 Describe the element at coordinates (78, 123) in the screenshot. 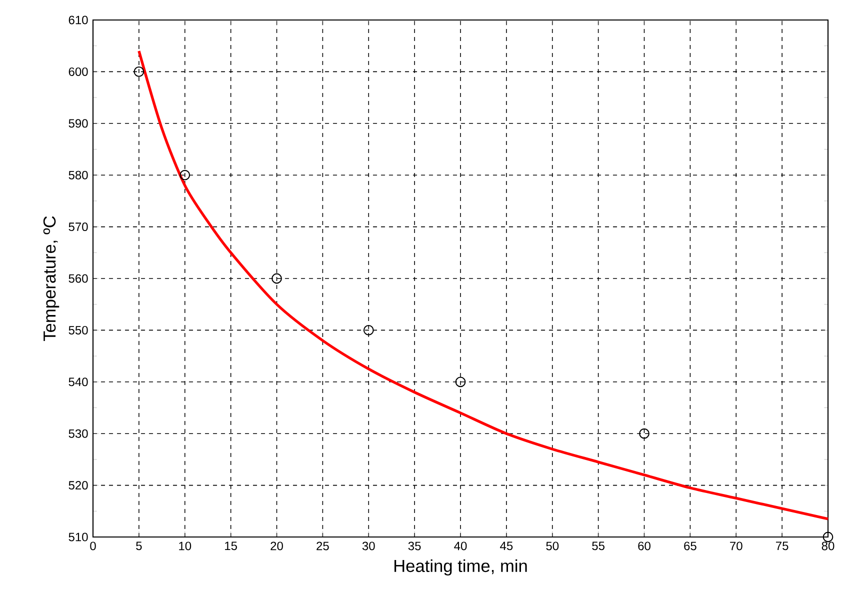

I see `y-tick-label: 590` at that location.